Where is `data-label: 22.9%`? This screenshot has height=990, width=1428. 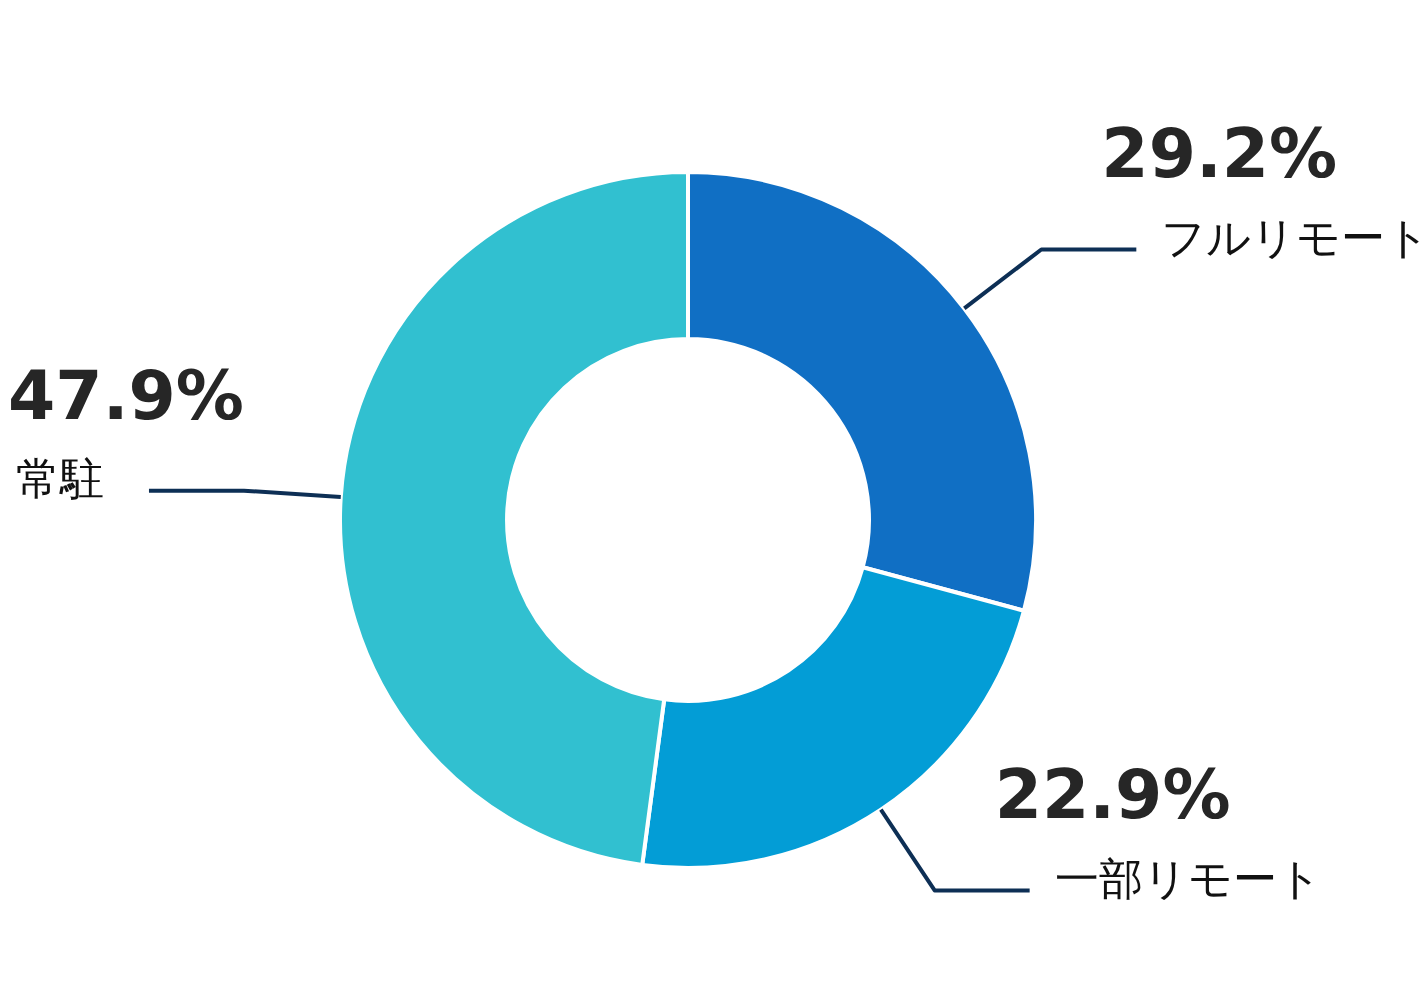 data-label: 22.9% is located at coordinates (1112, 795).